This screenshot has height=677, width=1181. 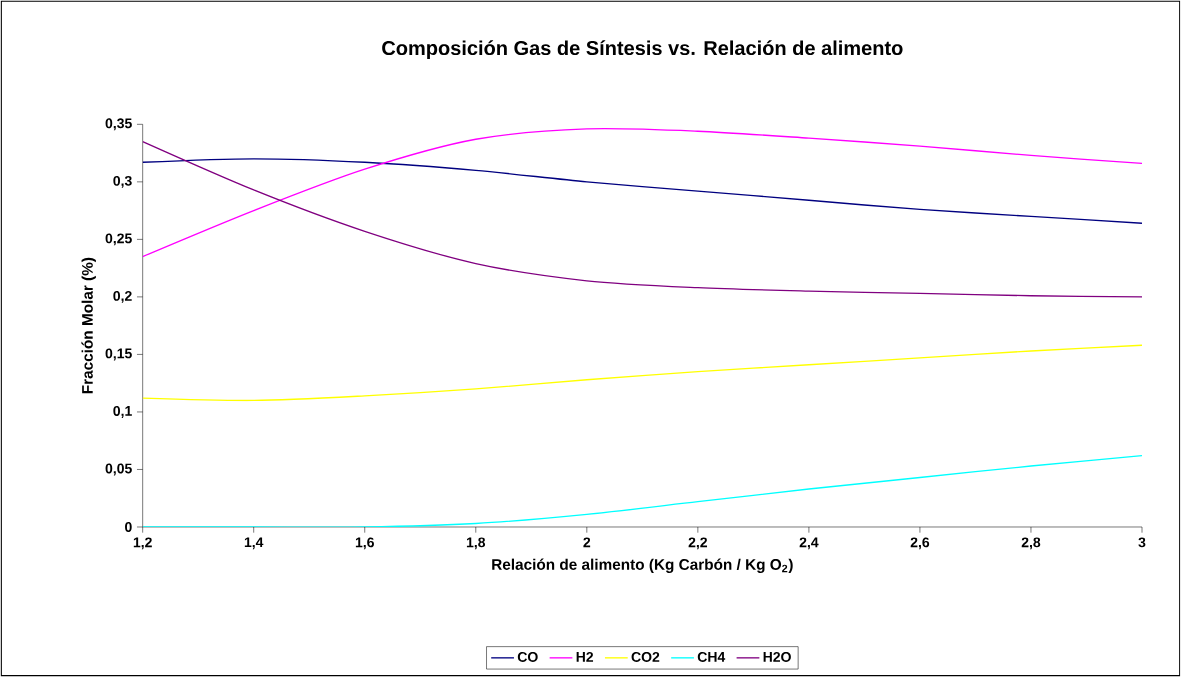 What do you see at coordinates (364, 543) in the screenshot?
I see `x-tick-label: 1,6` at bounding box center [364, 543].